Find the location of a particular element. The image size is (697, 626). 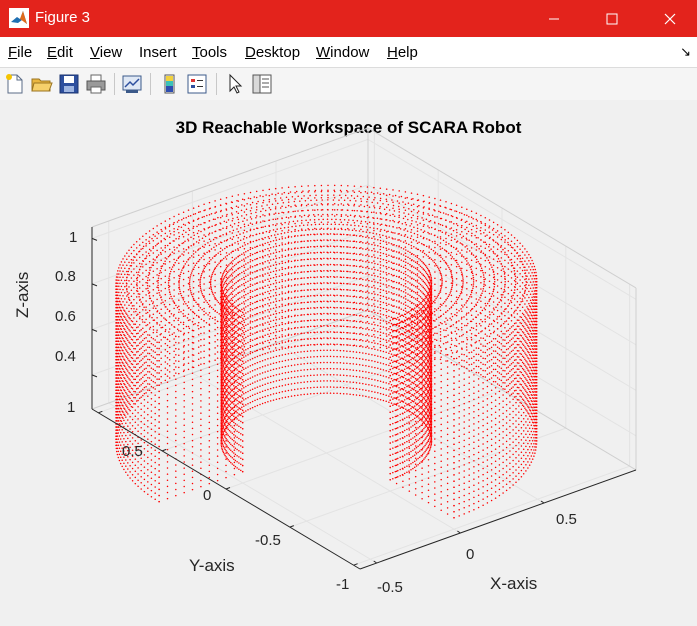

new-figure-button is located at coordinates (15, 84).